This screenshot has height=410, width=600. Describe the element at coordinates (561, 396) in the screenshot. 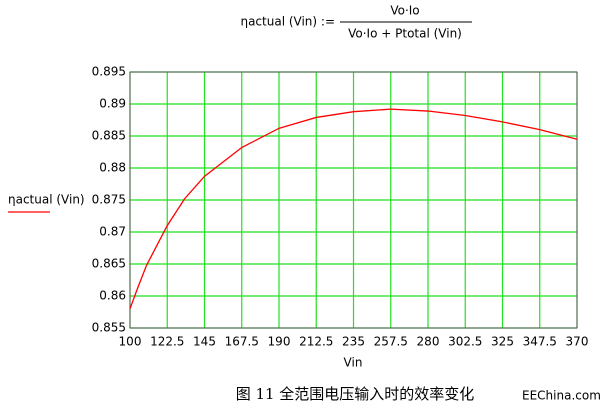

I see `watermark: EEChina.com` at that location.